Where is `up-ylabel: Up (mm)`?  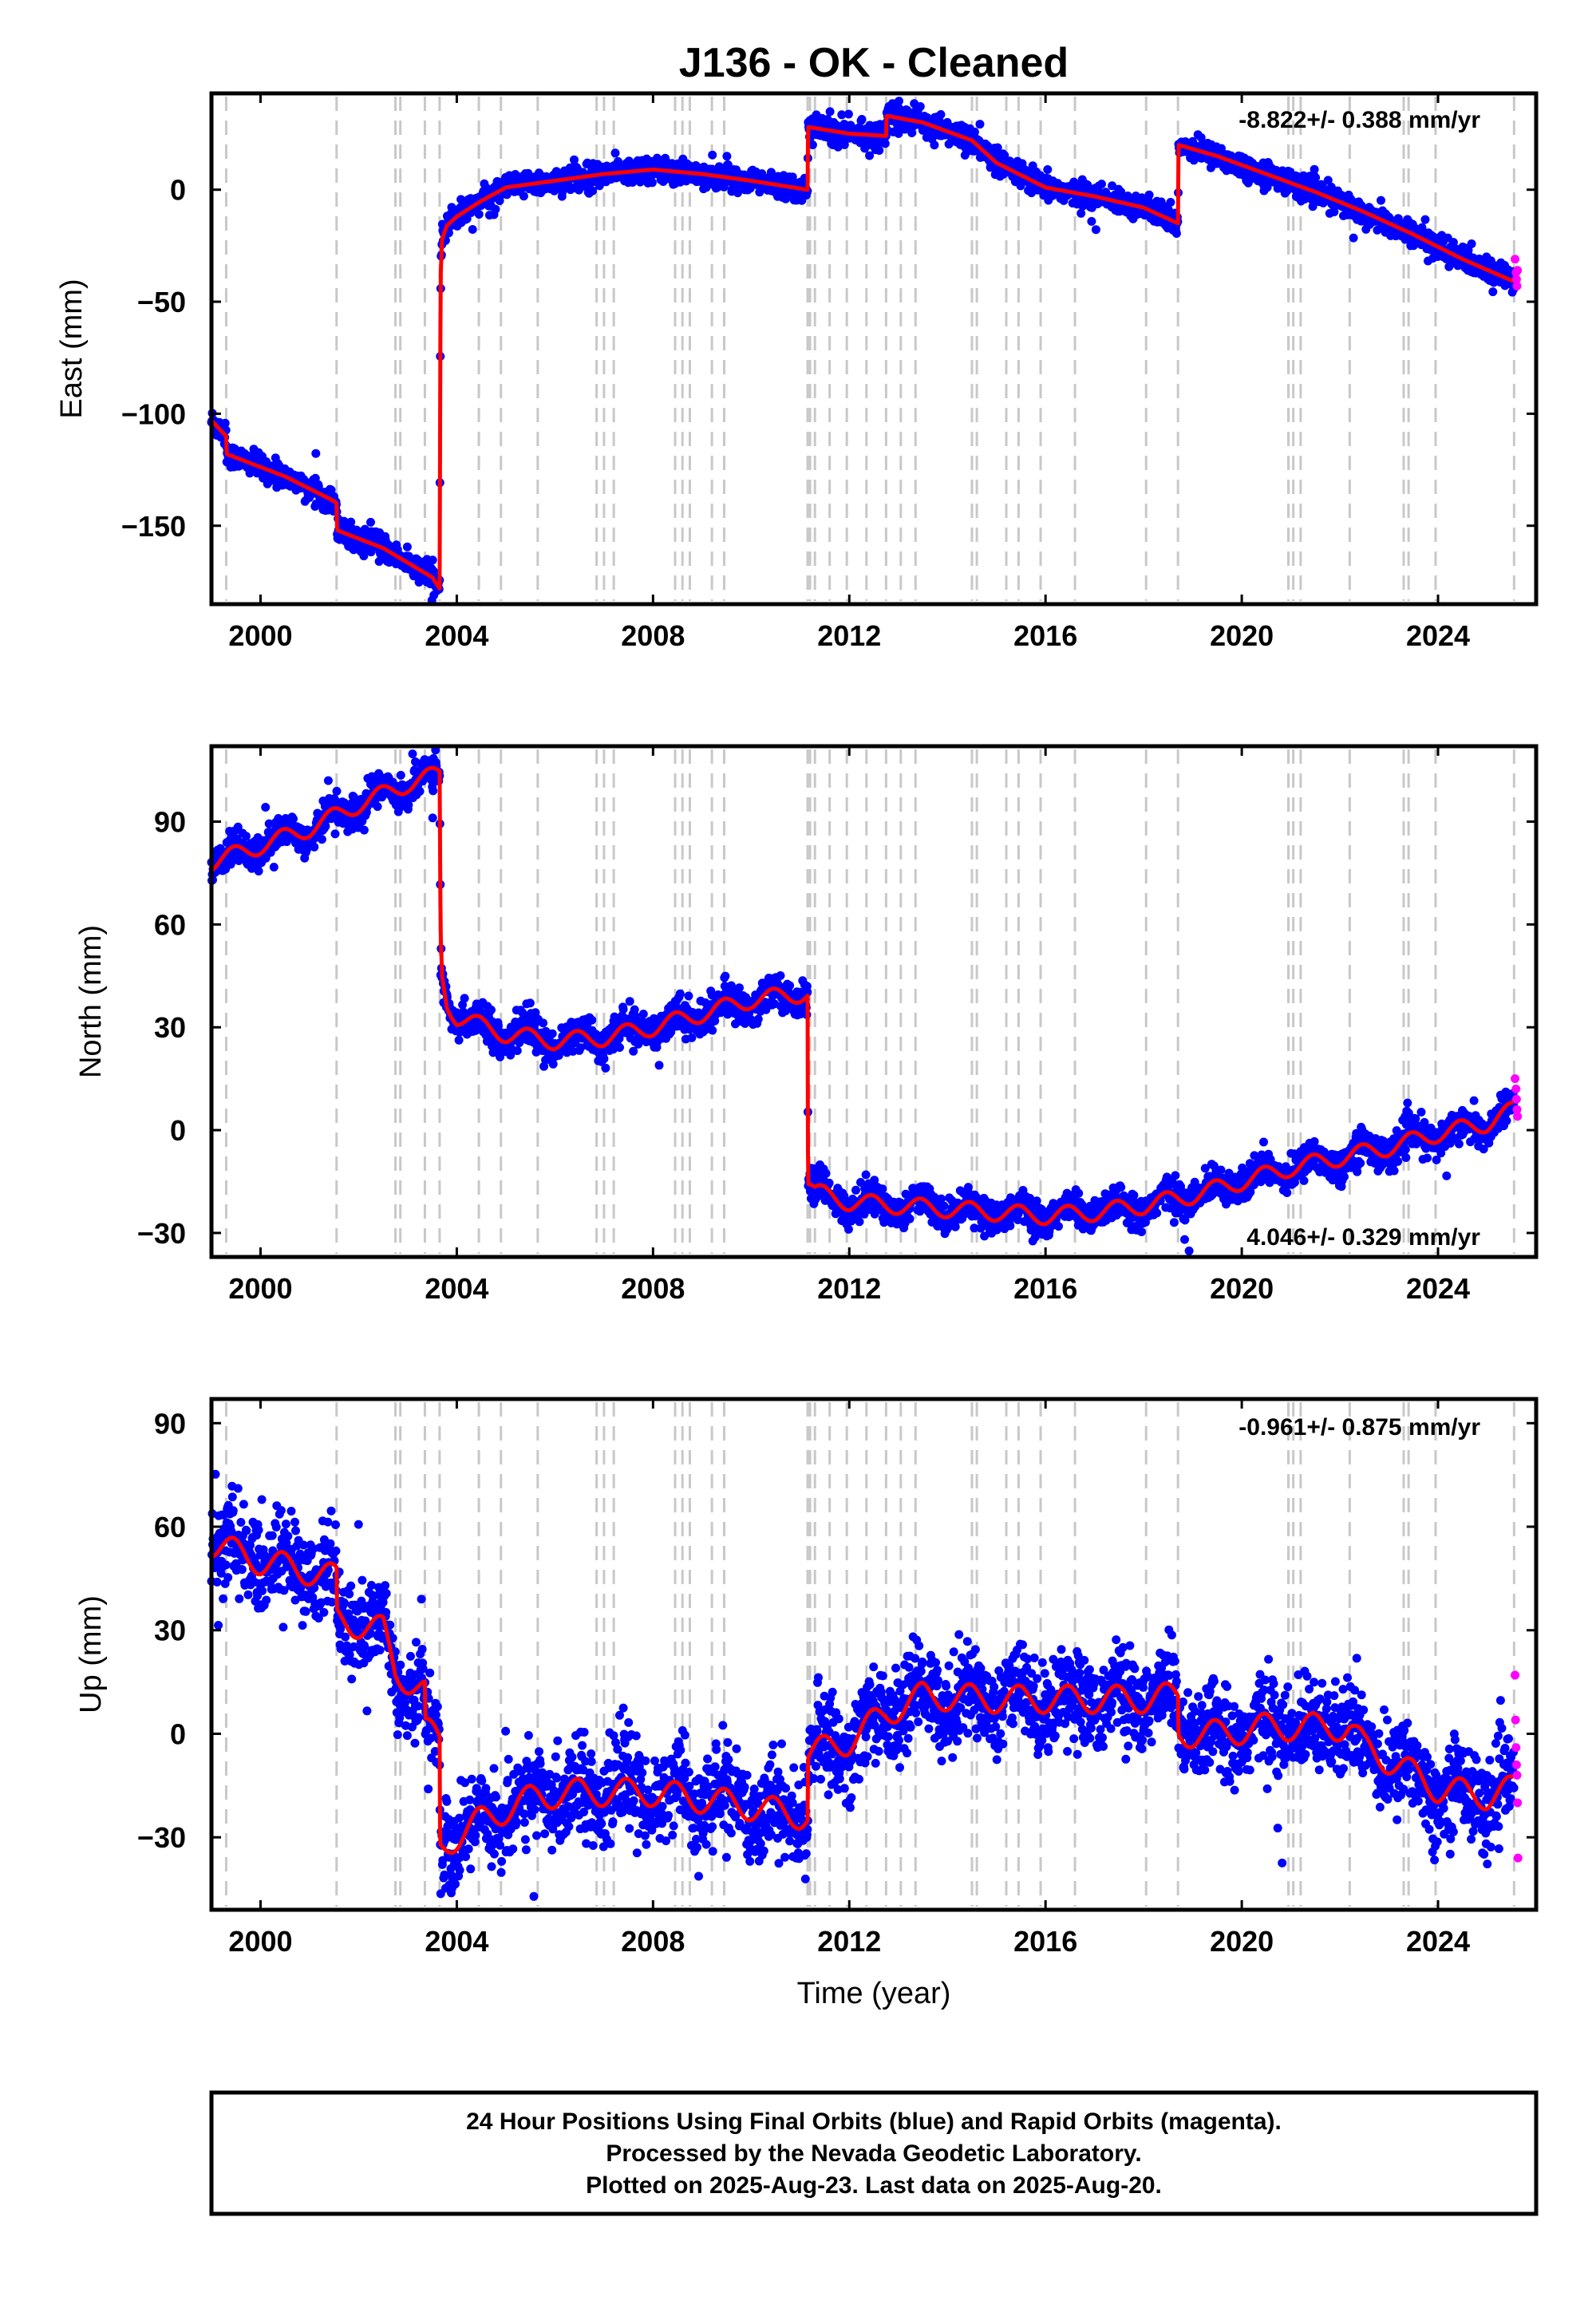
up-ylabel: Up (mm) is located at coordinates (91, 1654).